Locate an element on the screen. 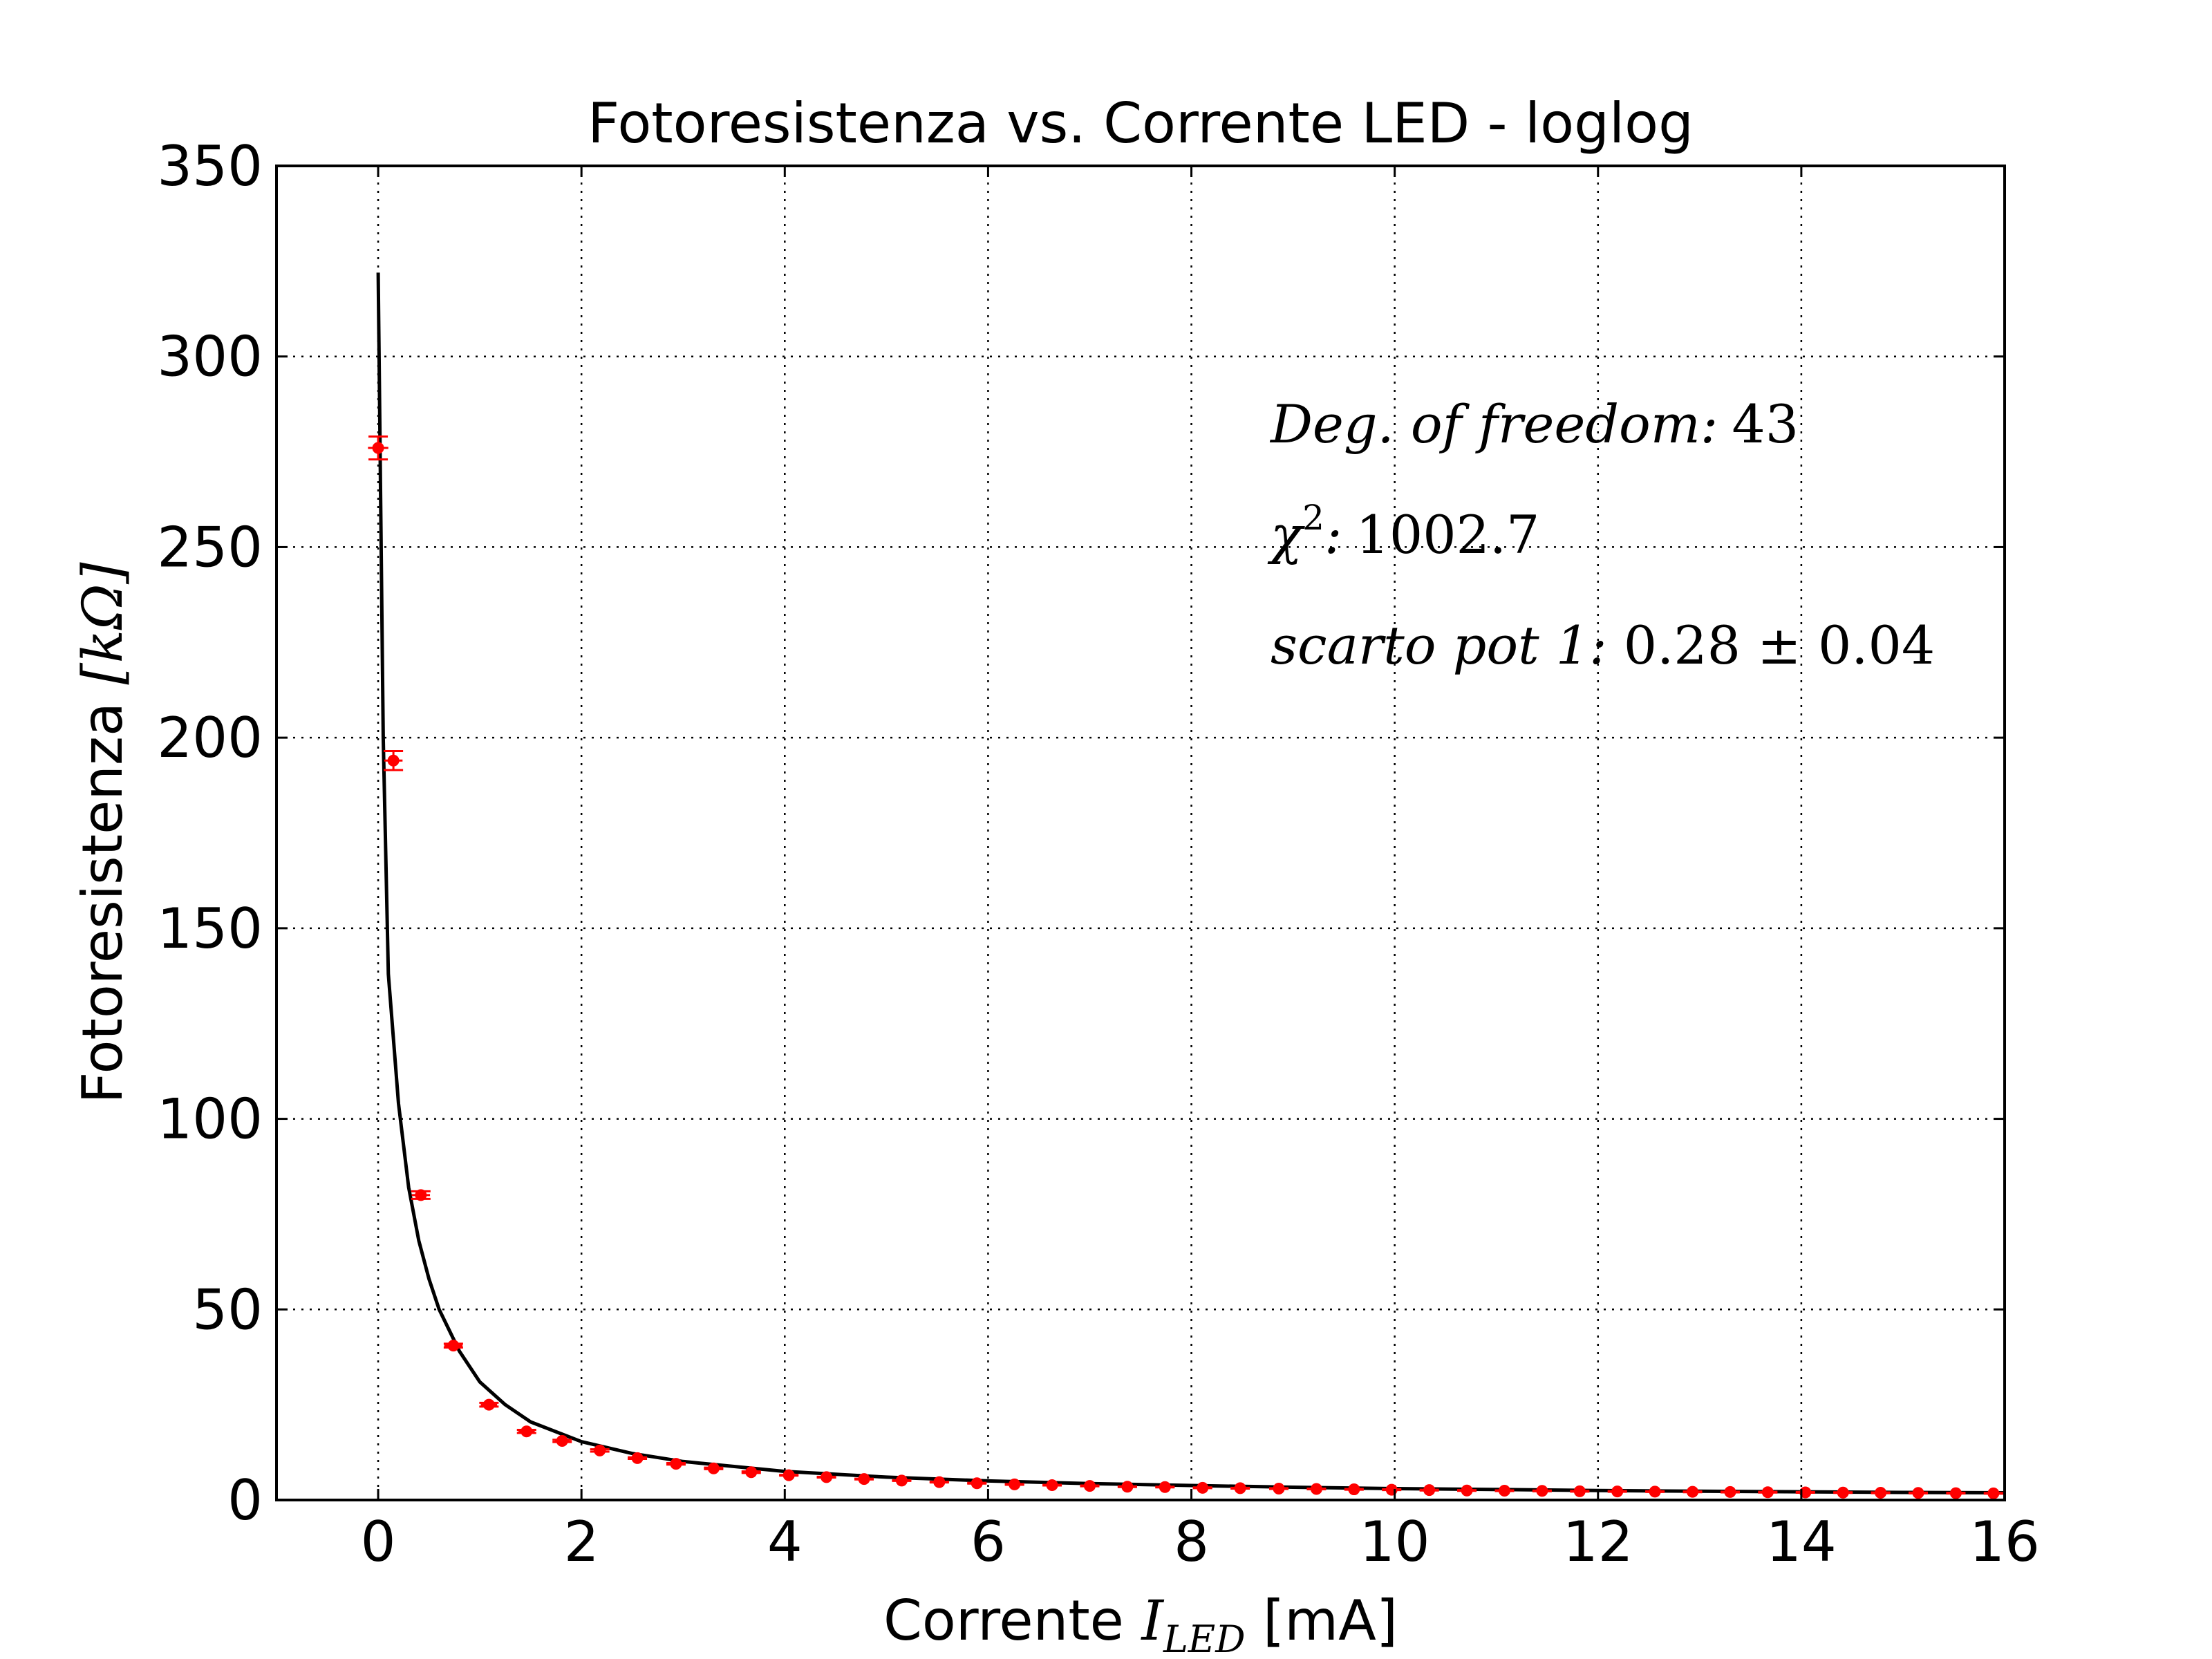  y-tick-label: 200 is located at coordinates (210, 738).